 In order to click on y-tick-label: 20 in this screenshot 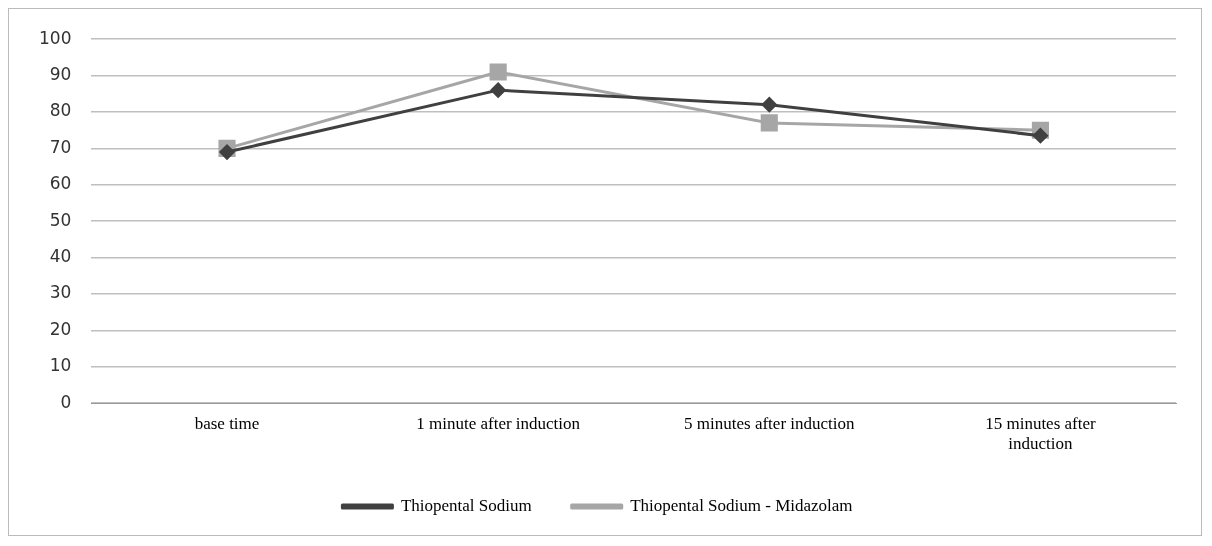, I will do `click(60, 328)`.